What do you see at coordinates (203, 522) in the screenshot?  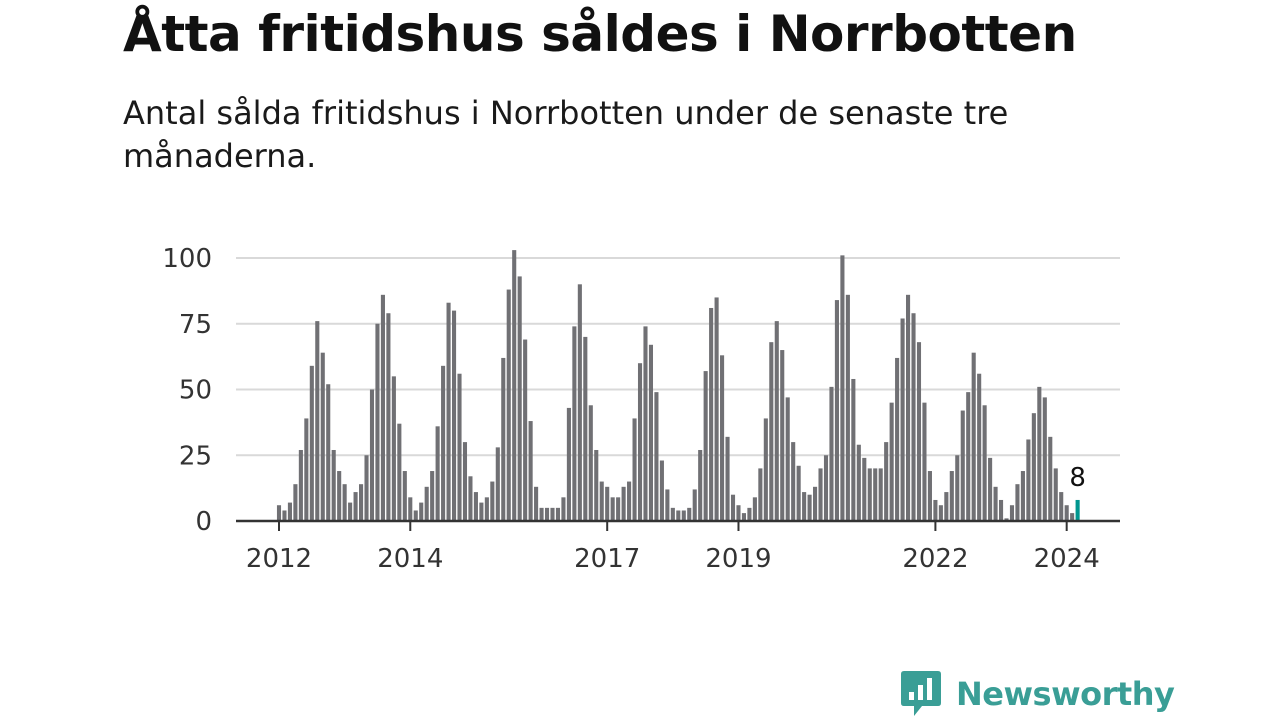 I see `y-tick-label: 0` at bounding box center [203, 522].